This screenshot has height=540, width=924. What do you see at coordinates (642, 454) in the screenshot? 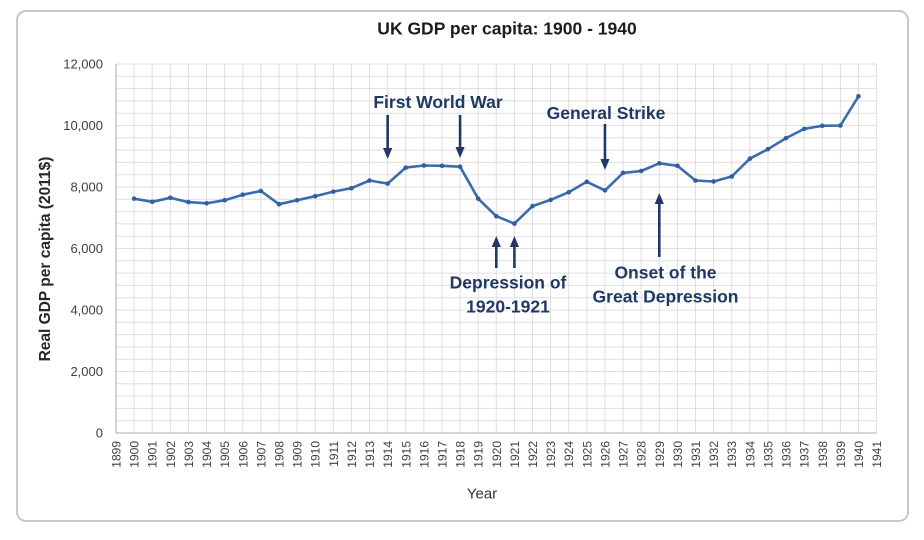
I see `x-tick-label: 1928` at bounding box center [642, 454].